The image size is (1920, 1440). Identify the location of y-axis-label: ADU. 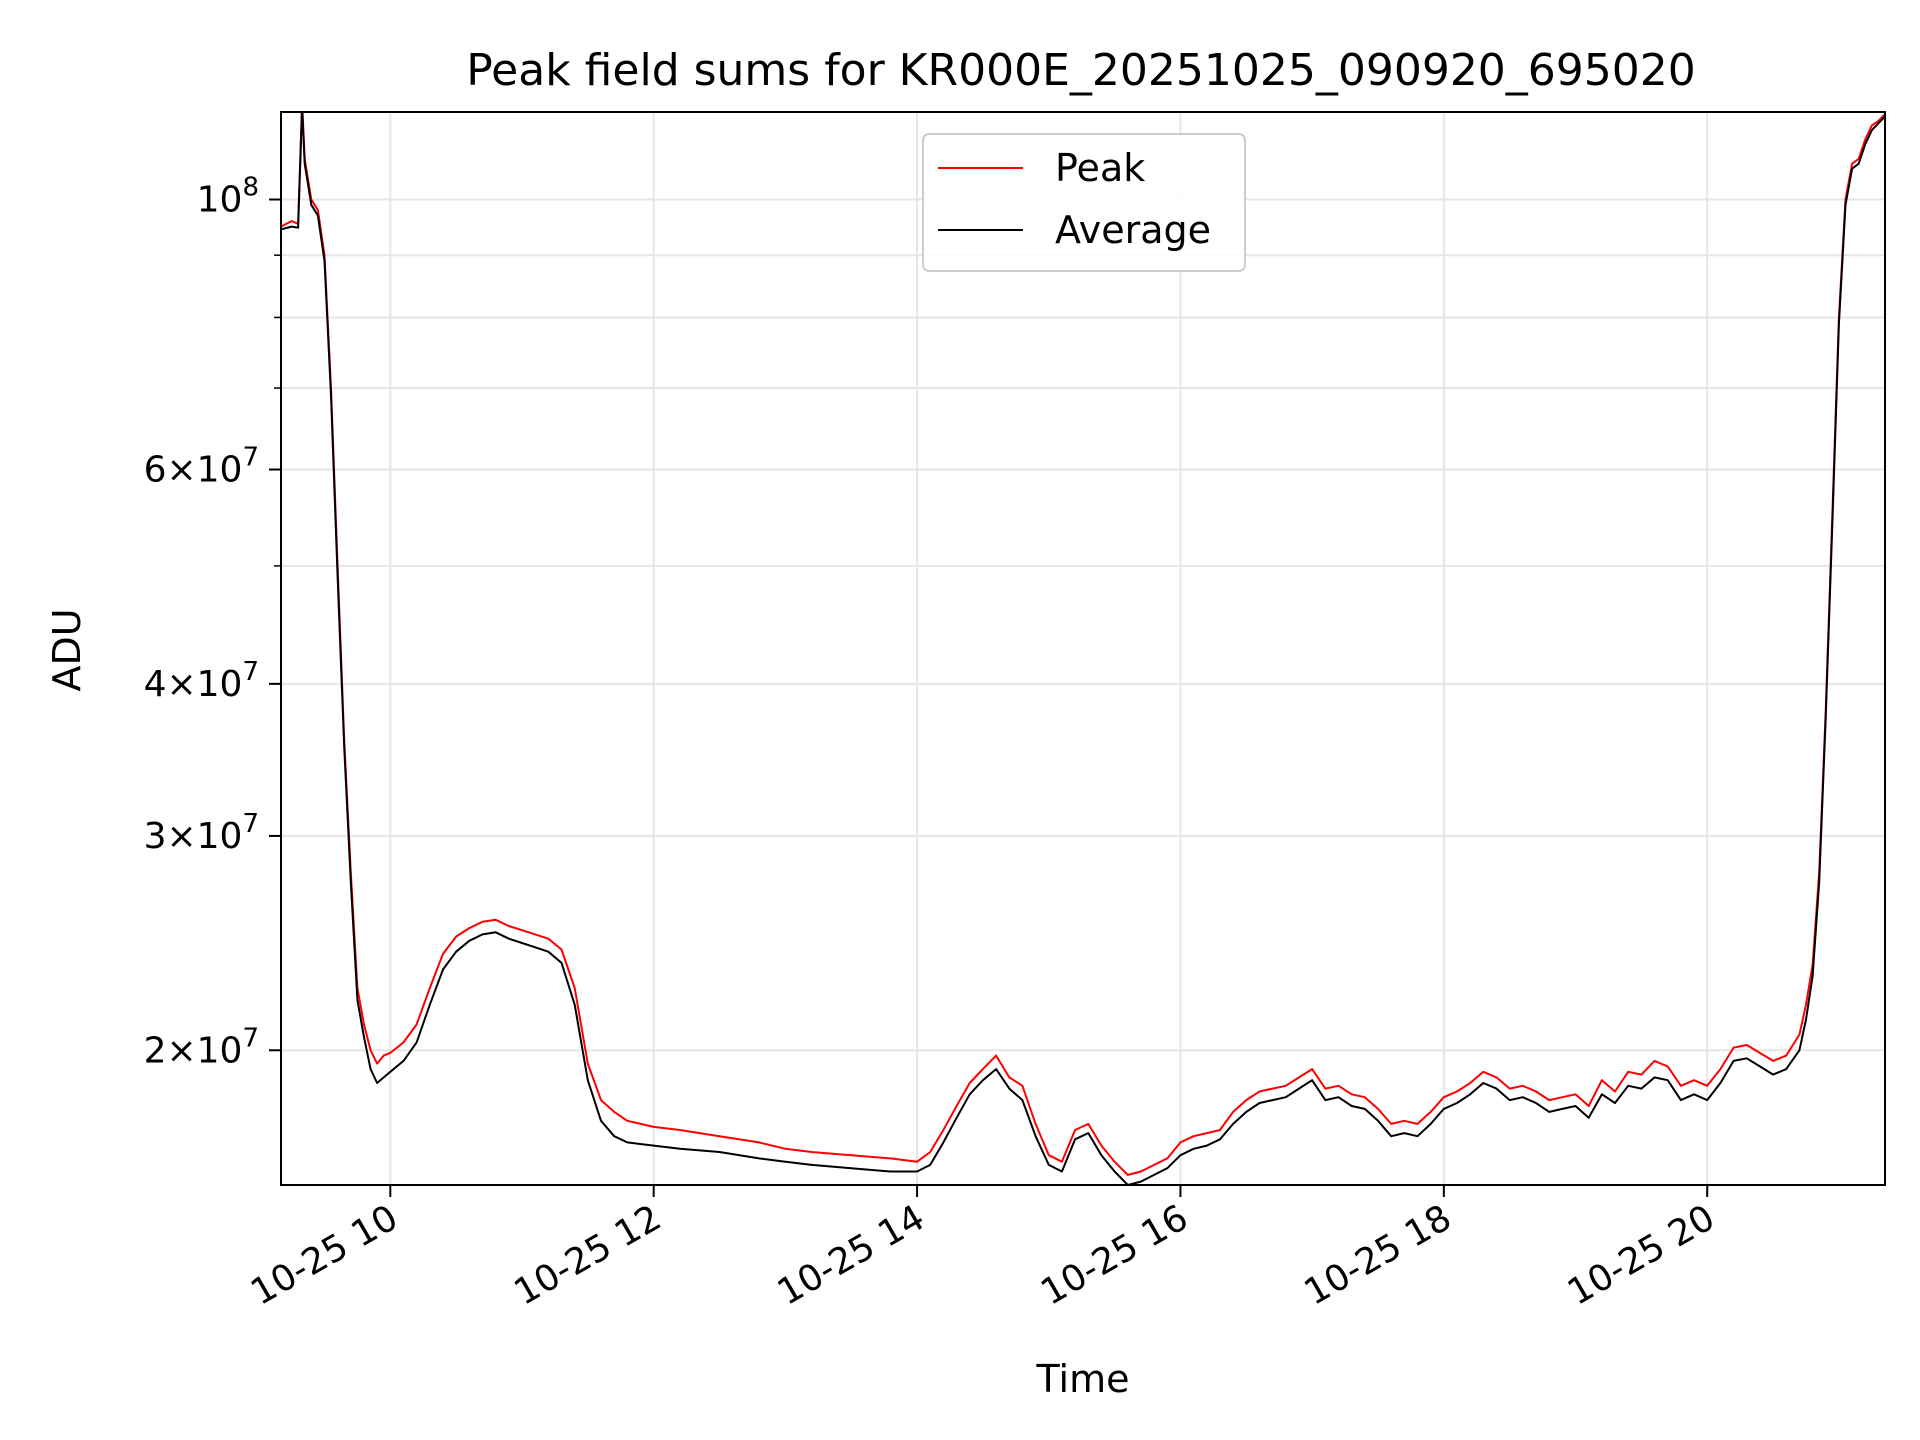
(67, 649).